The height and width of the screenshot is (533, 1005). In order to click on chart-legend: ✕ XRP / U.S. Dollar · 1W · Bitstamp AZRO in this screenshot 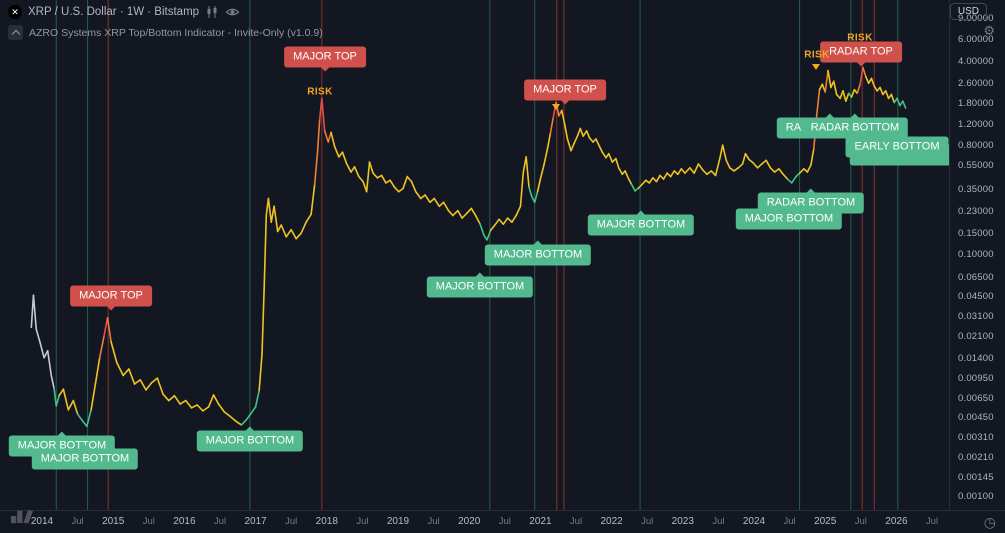, I will do `click(165, 22)`.